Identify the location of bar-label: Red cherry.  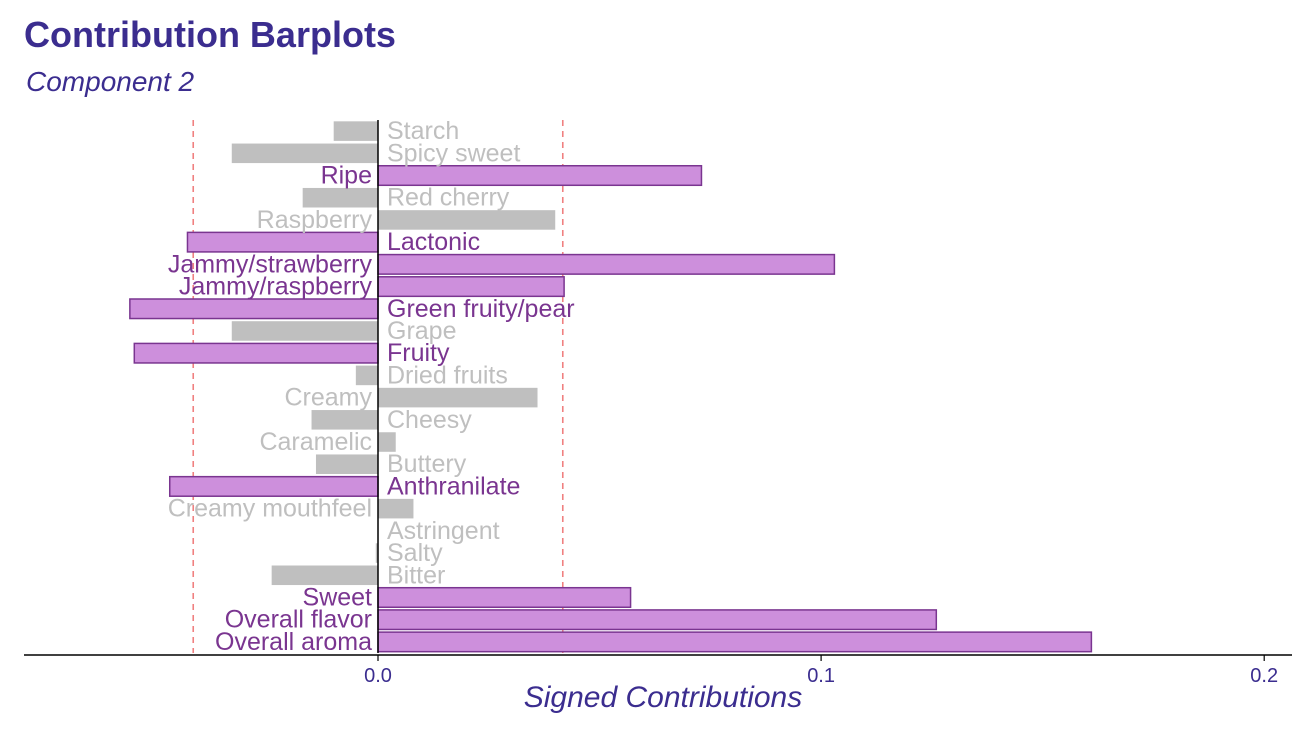
(448, 198).